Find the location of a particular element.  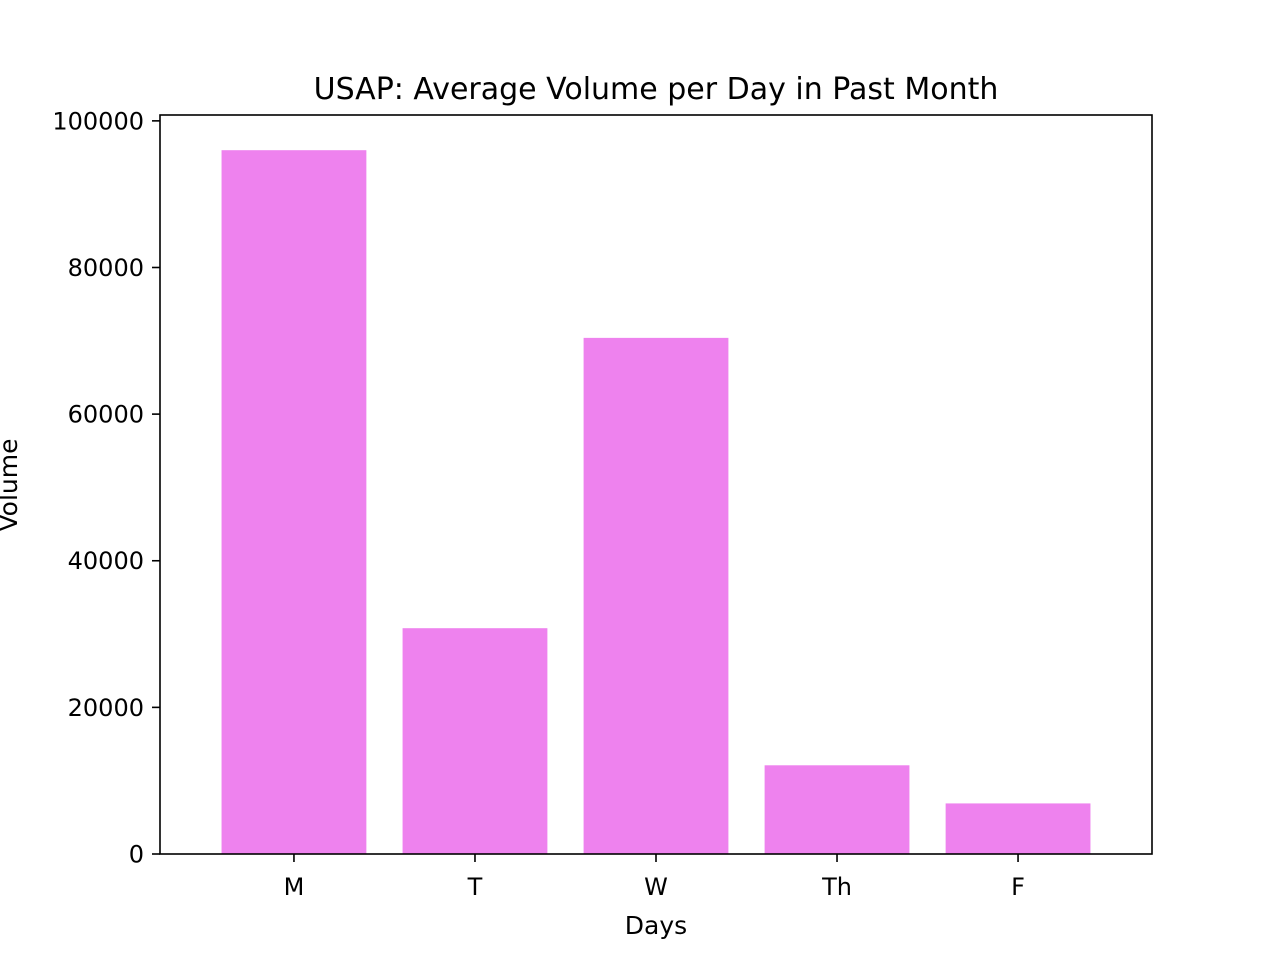

y-tick-label: 20000 is located at coordinates (106, 708).